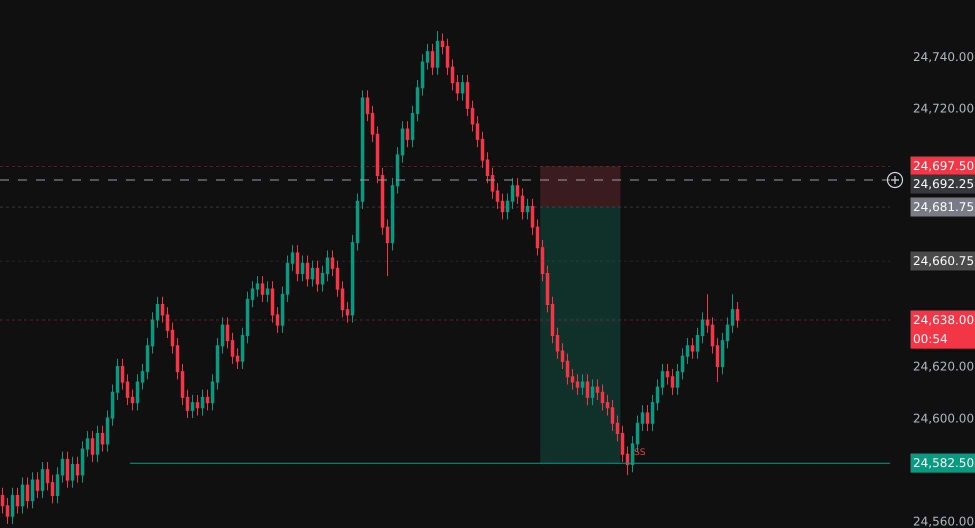 Image resolution: width=975 pixels, height=528 pixels. Describe the element at coordinates (640, 453) in the screenshot. I see `annotation: SS` at that location.